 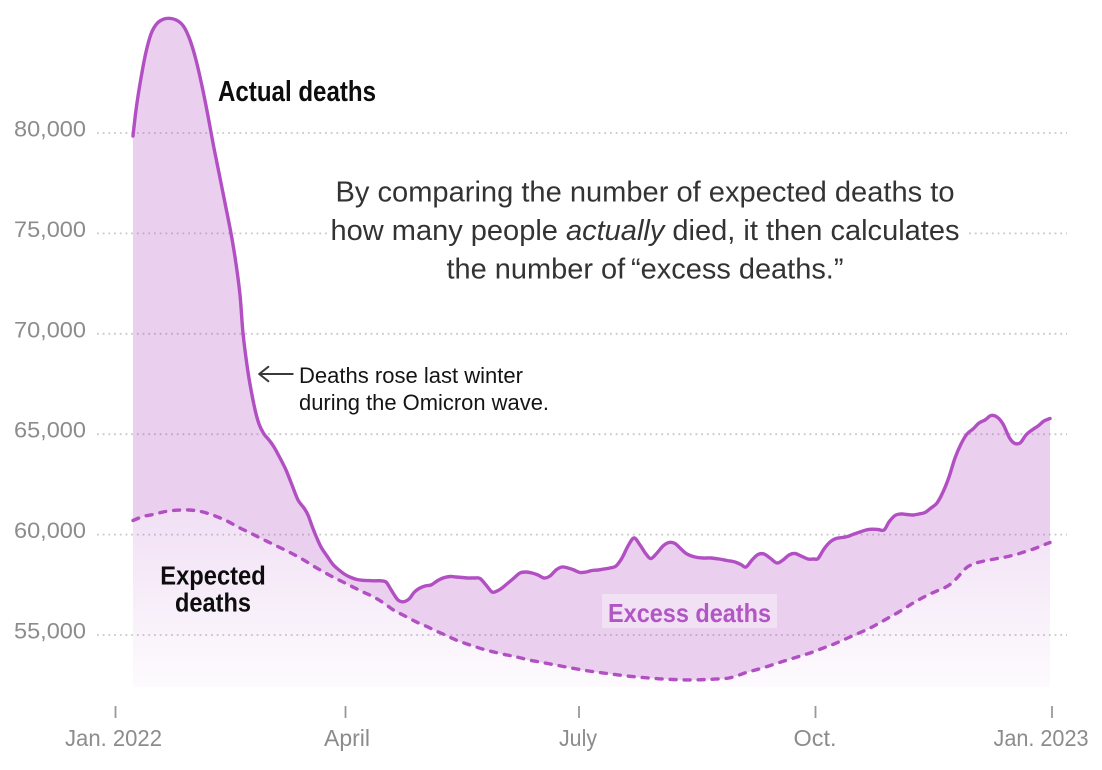 I want to click on svg-text: during the Omicron wave., so click(x=424, y=402).